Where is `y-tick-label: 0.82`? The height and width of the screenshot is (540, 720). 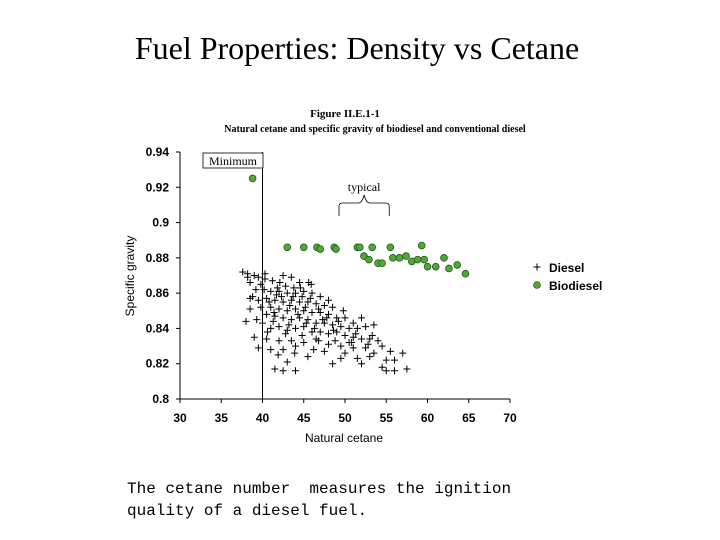 y-tick-label: 0.82 is located at coordinates (158, 364).